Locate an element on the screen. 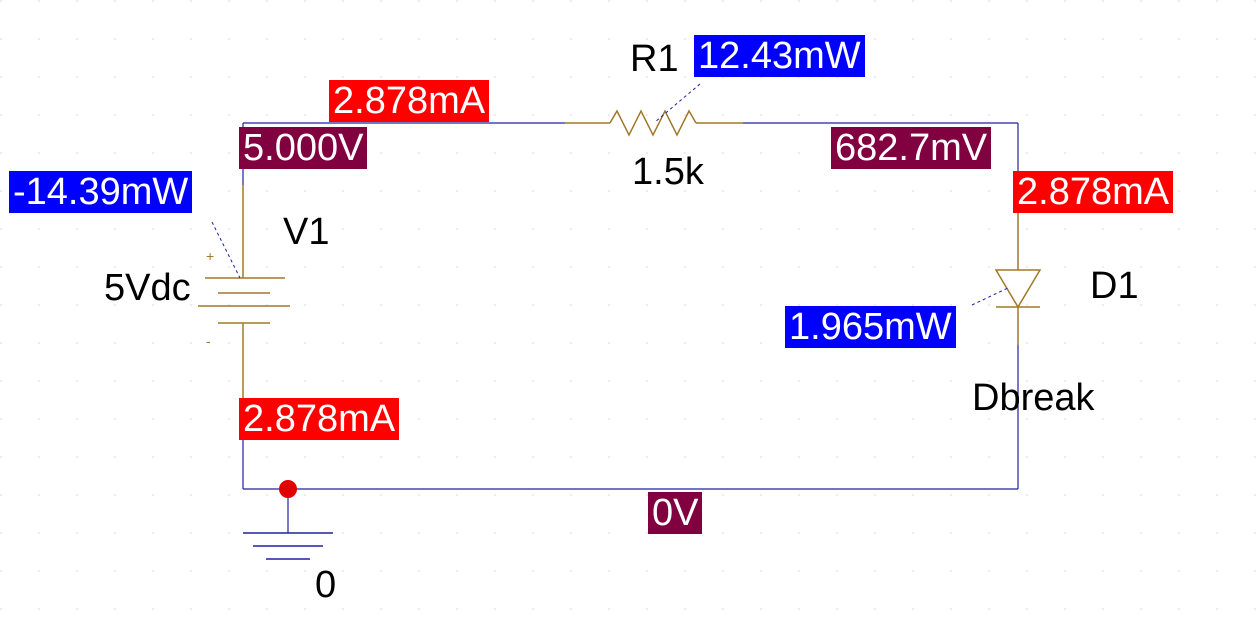  r1-power-leader is located at coordinates (677, 103).